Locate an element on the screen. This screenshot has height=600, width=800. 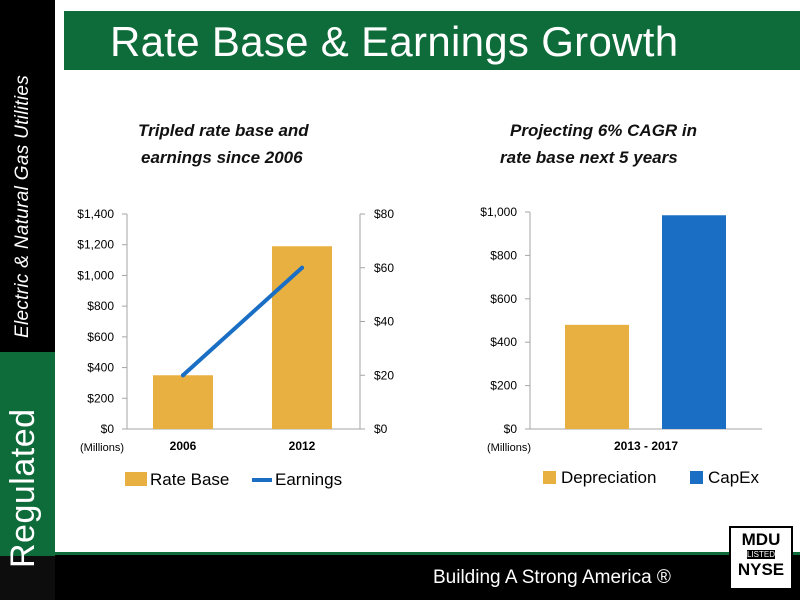
legend-label-earnings: Earnings is located at coordinates (308, 479).